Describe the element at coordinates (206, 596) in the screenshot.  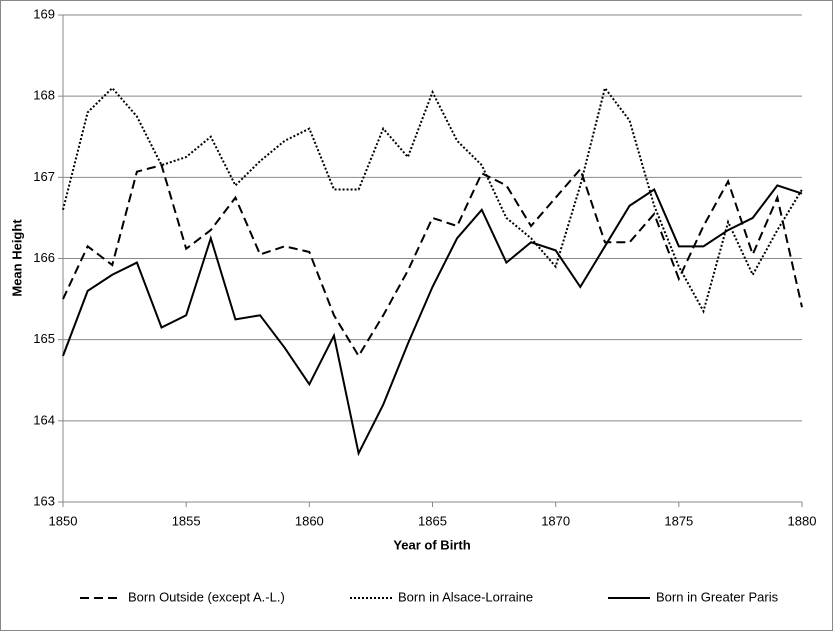
I see `legend-label: Born Outside (except A.-L.)` at that location.